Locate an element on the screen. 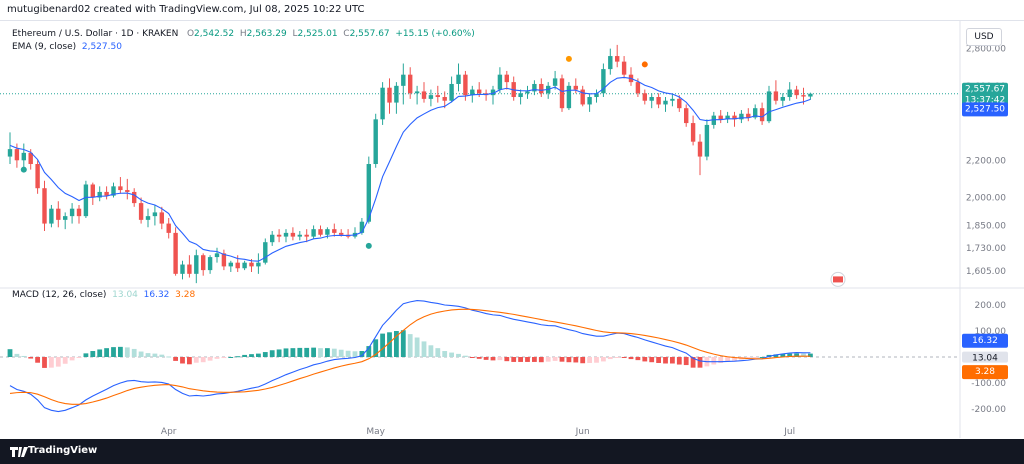  macd-legend: MACD (12, 26, close) 13.04 16.32 3.28 is located at coordinates (103, 295).